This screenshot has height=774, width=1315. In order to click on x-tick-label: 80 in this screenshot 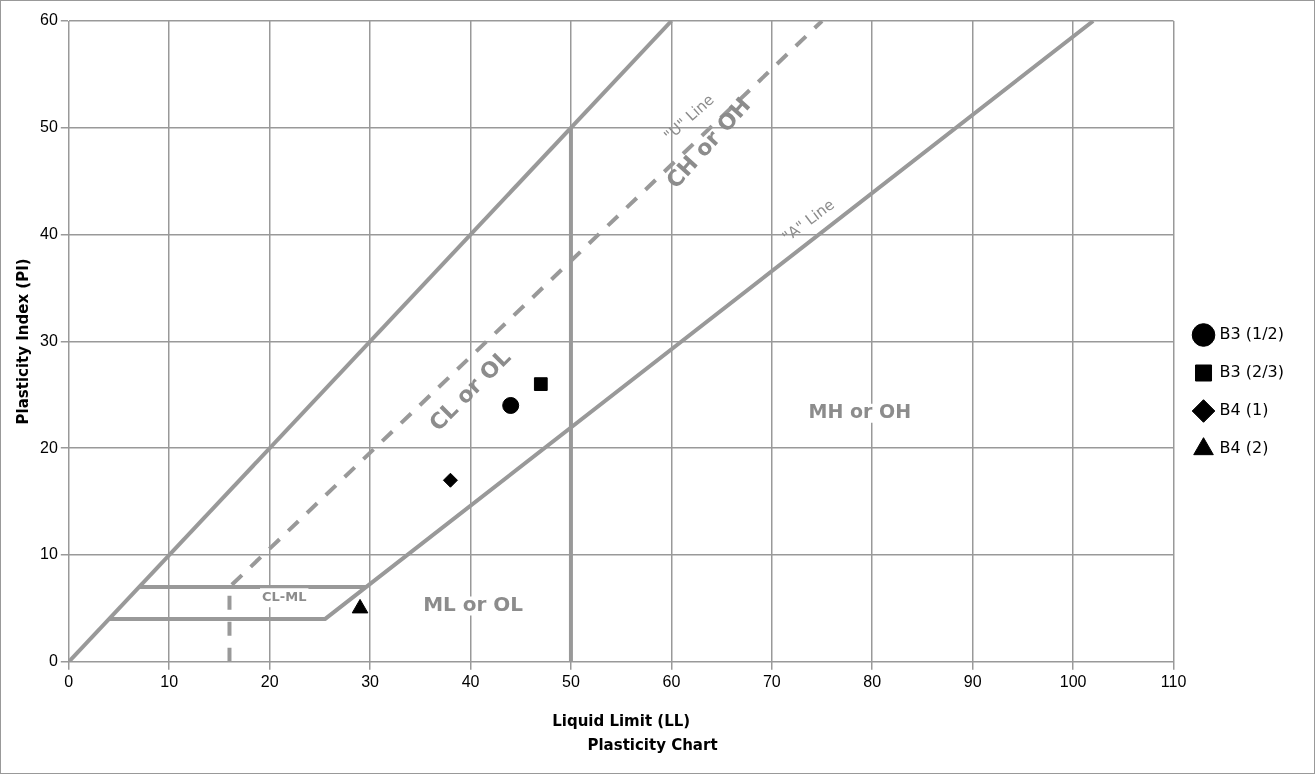, I will do `click(872, 681)`.